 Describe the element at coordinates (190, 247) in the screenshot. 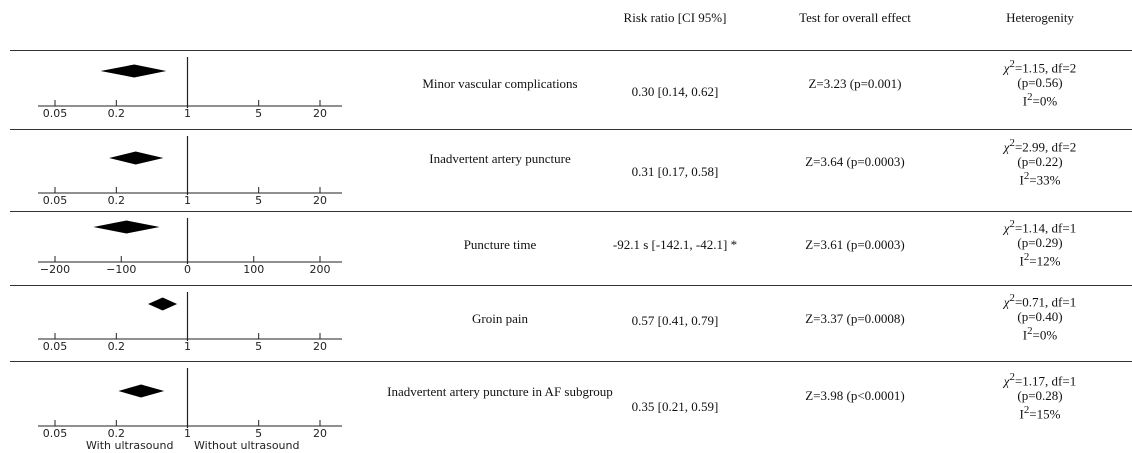

I see `forest-plot: −200 −100 0 100 200` at that location.